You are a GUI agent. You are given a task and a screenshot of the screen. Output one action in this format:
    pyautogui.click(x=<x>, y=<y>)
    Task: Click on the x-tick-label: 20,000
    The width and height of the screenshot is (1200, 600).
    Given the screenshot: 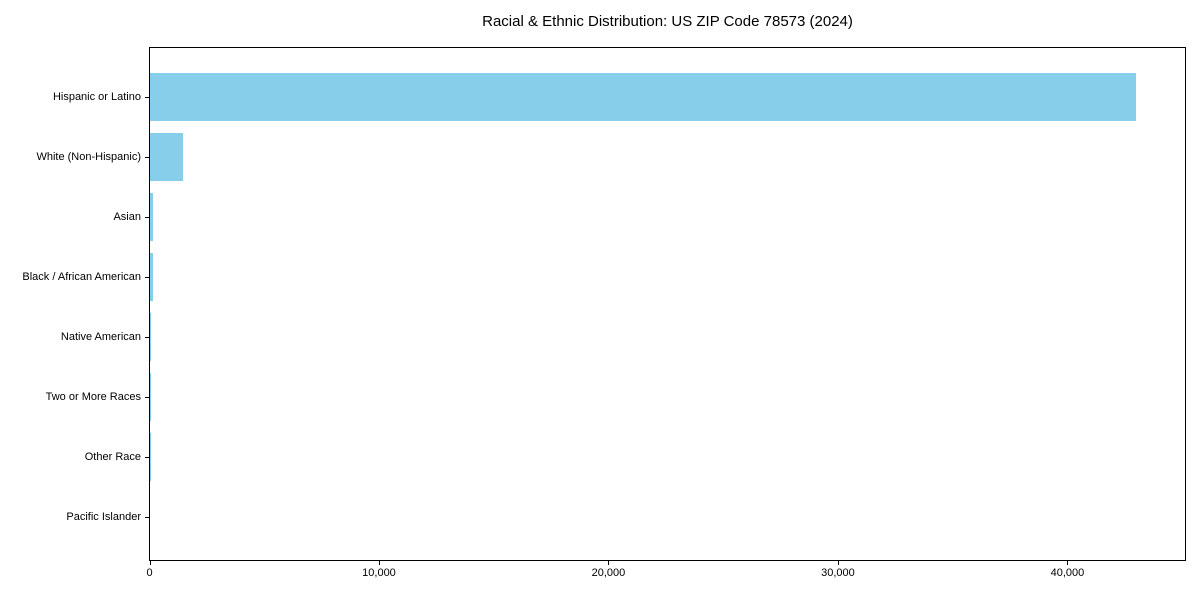 What is the action you would take?
    pyautogui.click(x=608, y=573)
    